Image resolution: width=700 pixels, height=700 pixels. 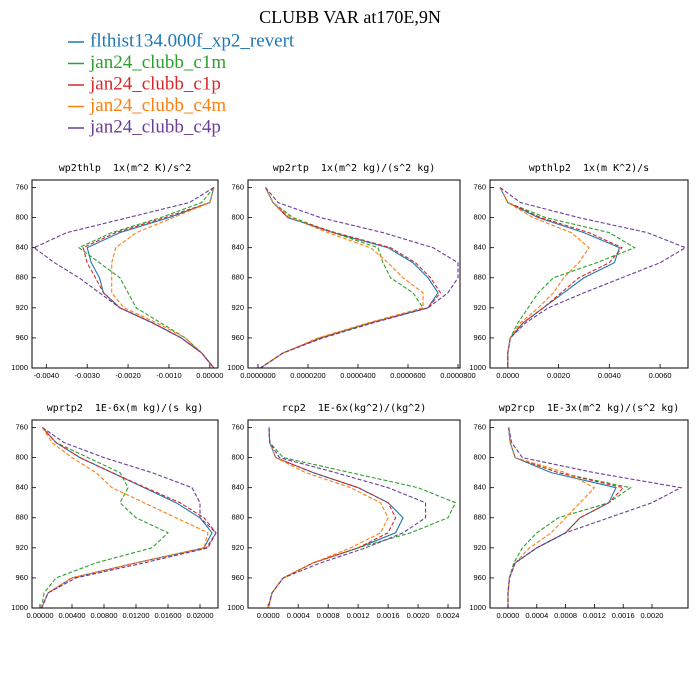 What do you see at coordinates (609, 375) in the screenshot?
I see `x-tick-label: 0.0040` at bounding box center [609, 375].